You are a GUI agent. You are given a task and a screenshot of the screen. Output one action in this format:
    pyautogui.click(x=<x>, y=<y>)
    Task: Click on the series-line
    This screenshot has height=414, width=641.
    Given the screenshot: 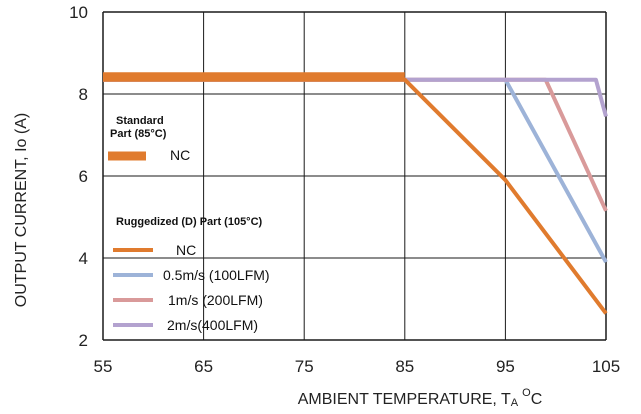 What is the action you would take?
    pyautogui.click(x=355, y=97)
    